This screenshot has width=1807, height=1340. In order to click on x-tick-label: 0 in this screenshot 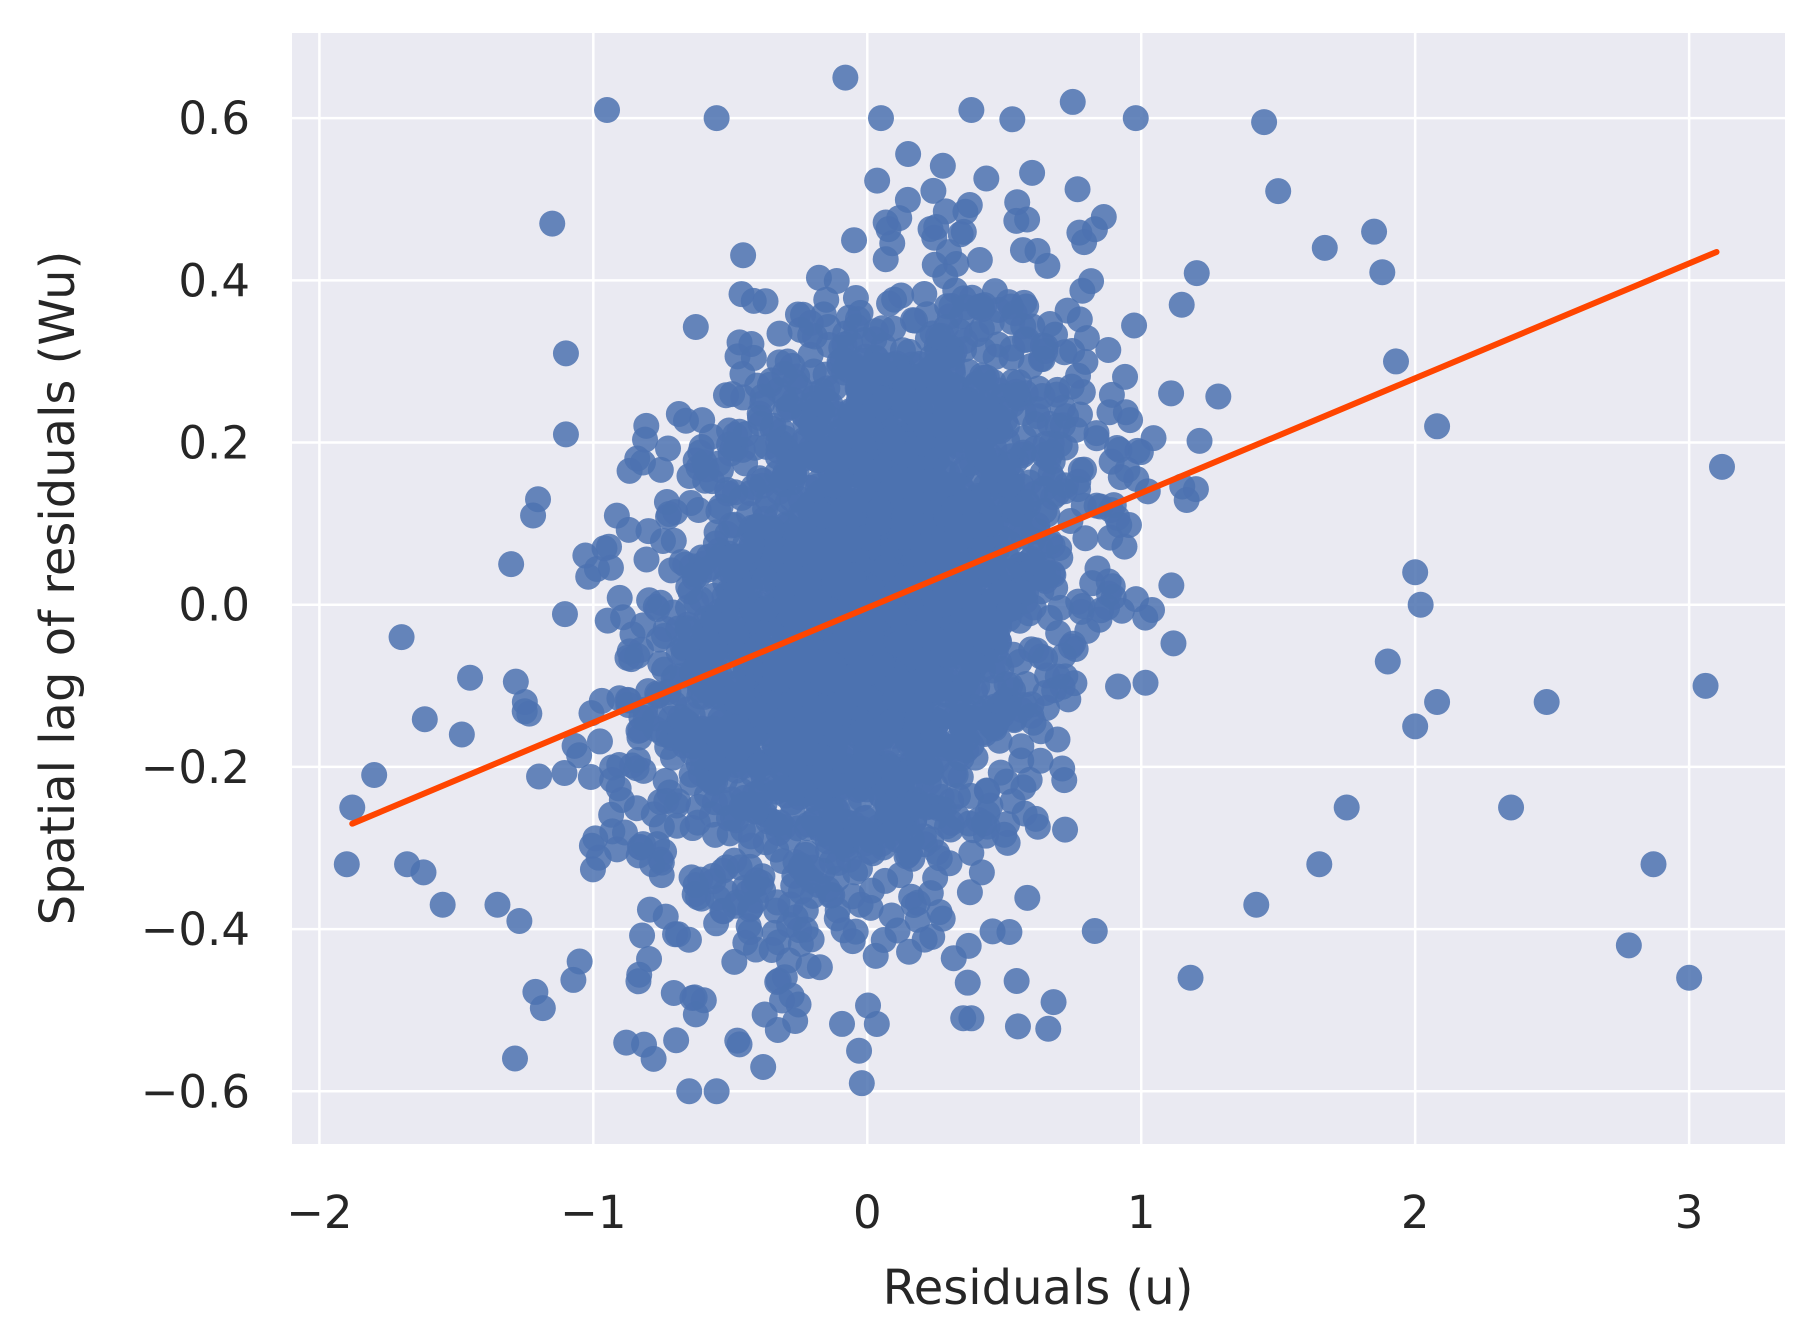, I will do `click(867, 1212)`.